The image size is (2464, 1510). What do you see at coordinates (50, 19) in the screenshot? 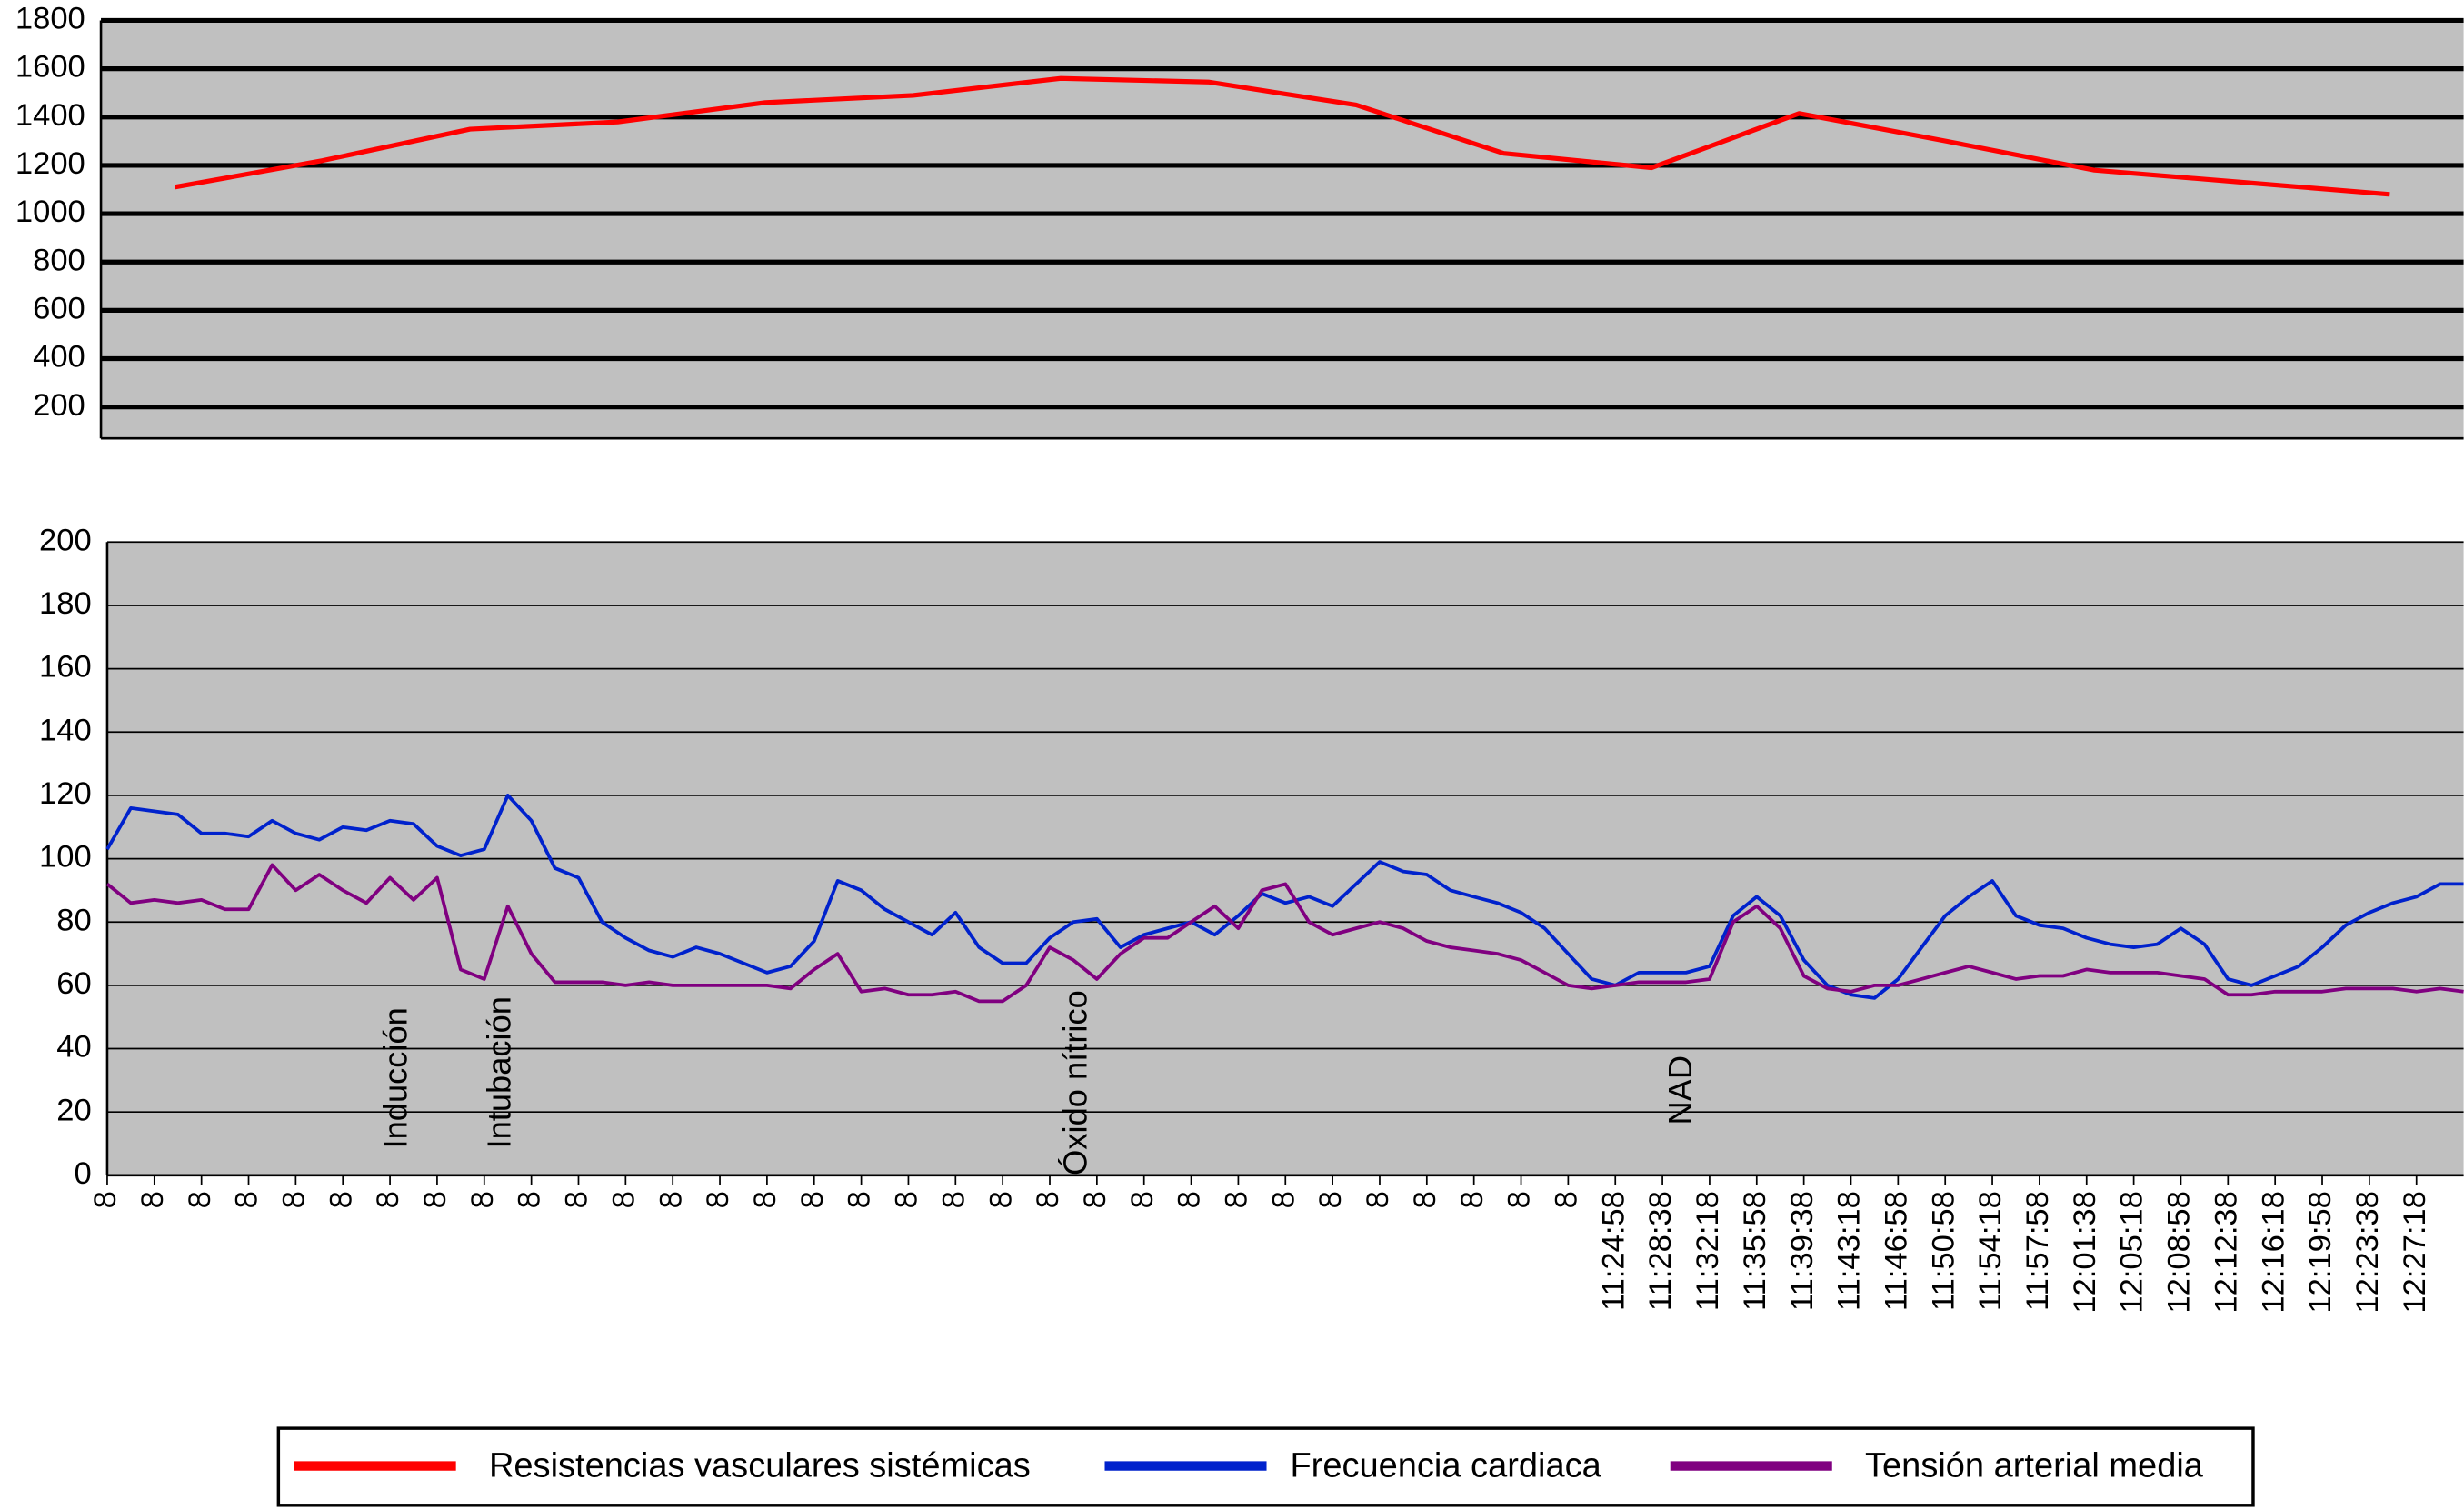
I see `y-tick-label: 1800` at bounding box center [50, 19].